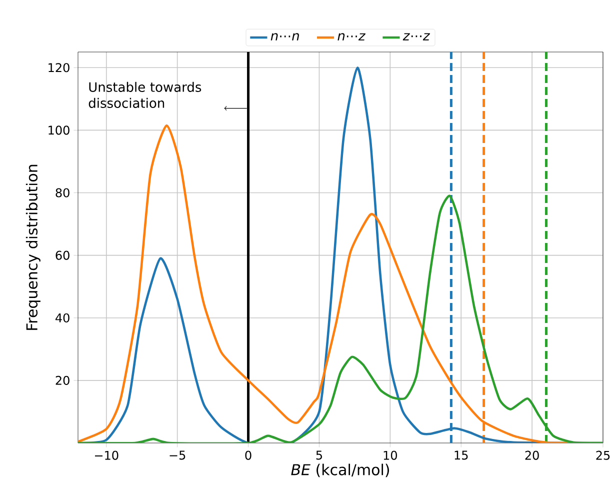  What do you see at coordinates (390, 455) in the screenshot?
I see `x-tick-label: 10` at bounding box center [390, 455].